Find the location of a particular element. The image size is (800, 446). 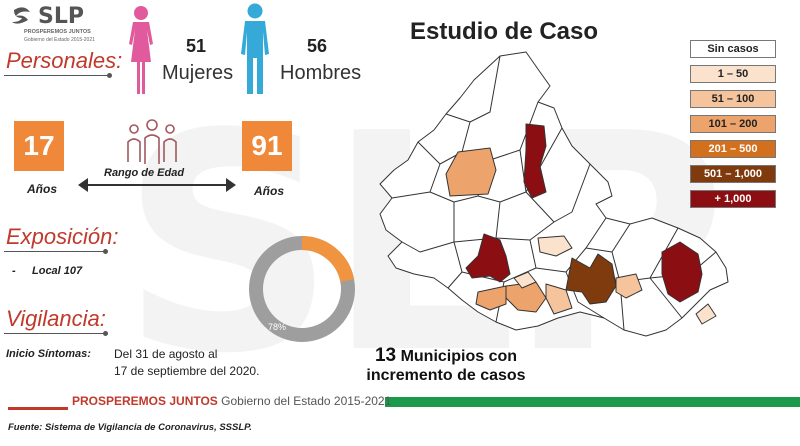

hombres-label: Hombres is located at coordinates (321, 73).